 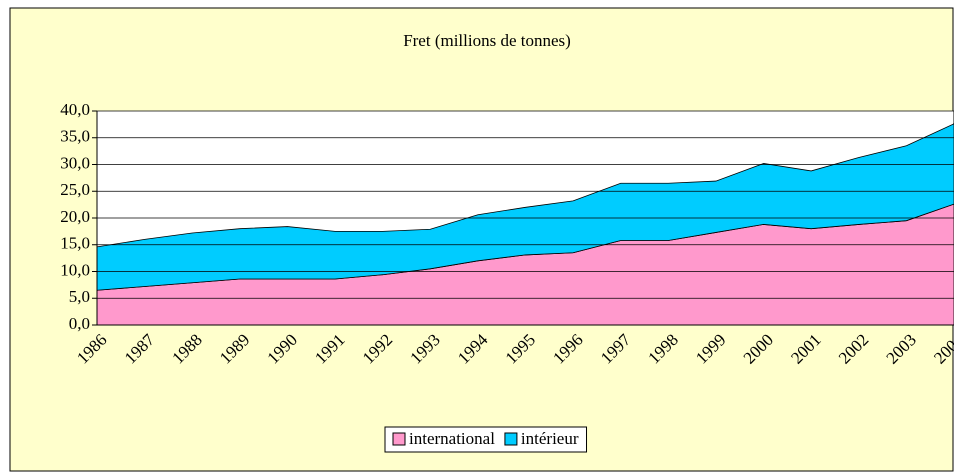 What do you see at coordinates (75, 136) in the screenshot?
I see `y-tick-label: 35,0` at bounding box center [75, 136].